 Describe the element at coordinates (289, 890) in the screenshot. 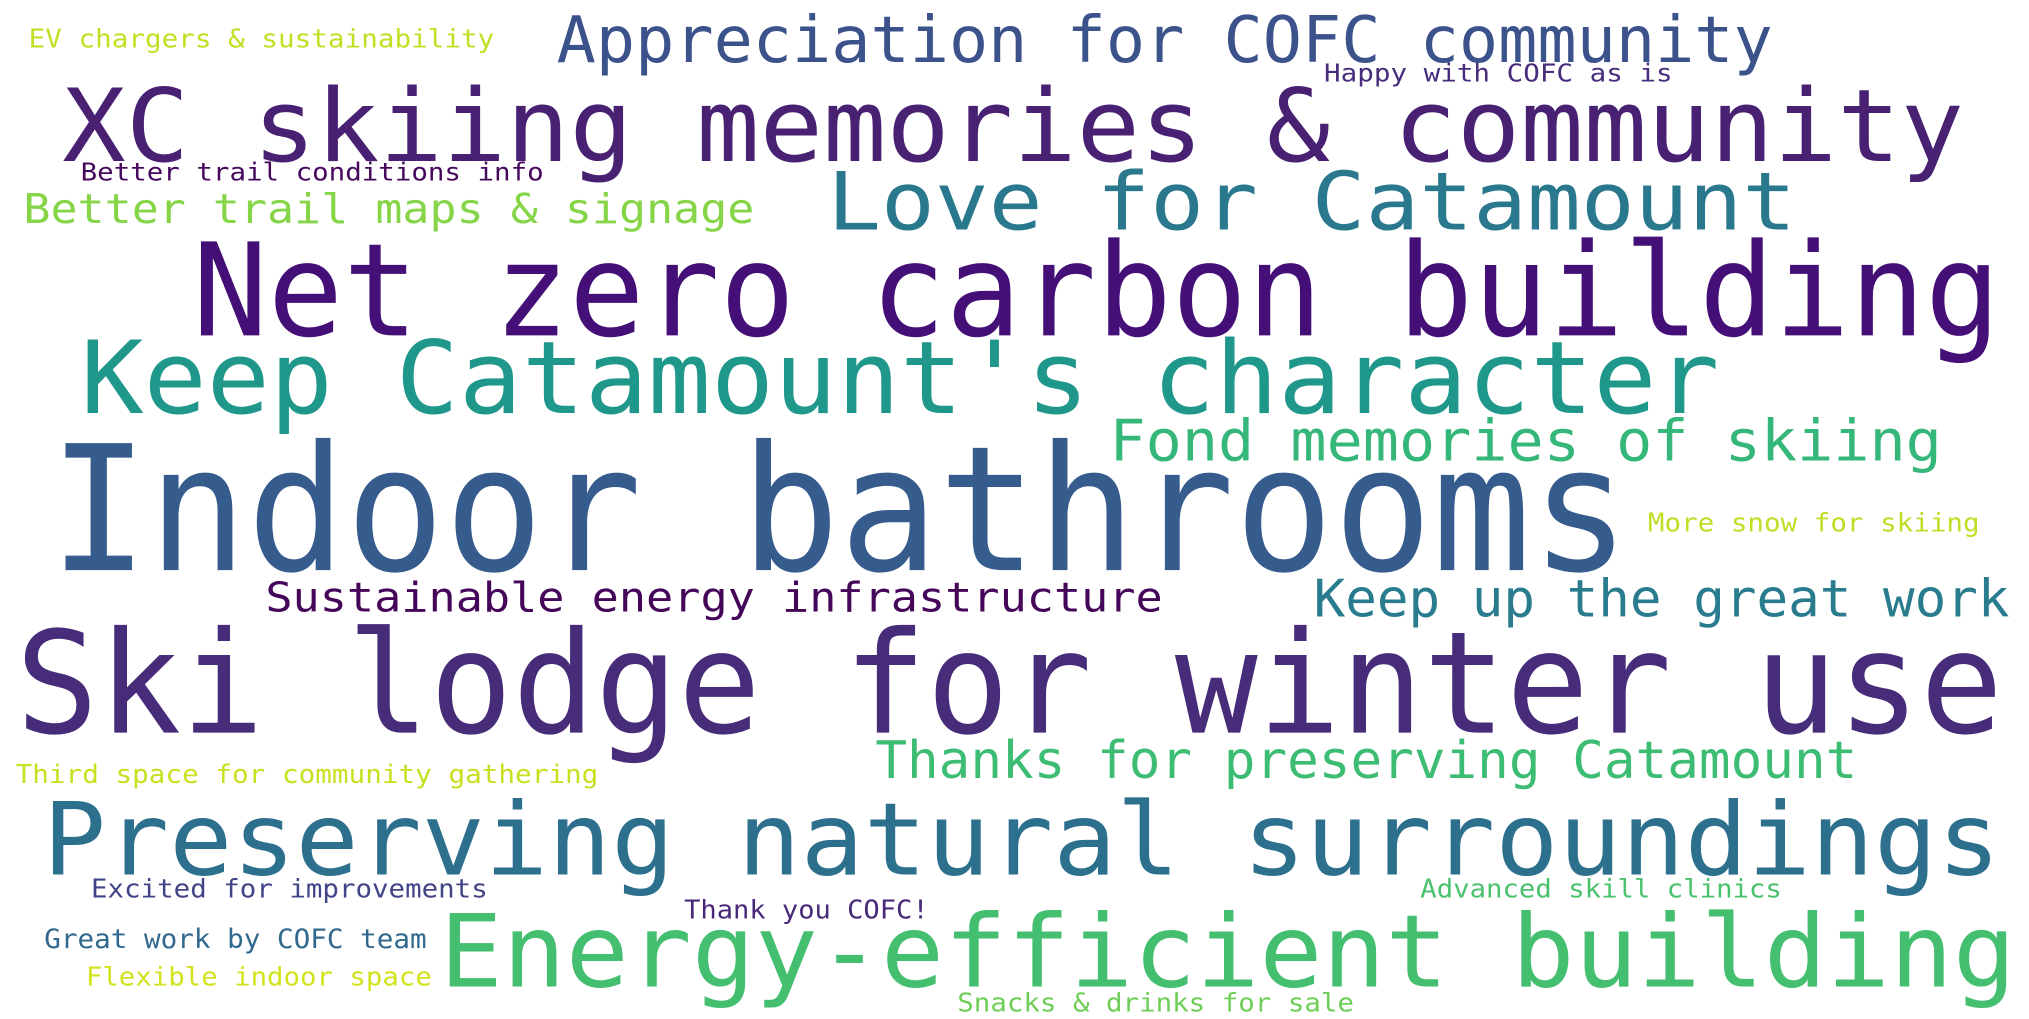

I see `word: Excited for improvements` at that location.